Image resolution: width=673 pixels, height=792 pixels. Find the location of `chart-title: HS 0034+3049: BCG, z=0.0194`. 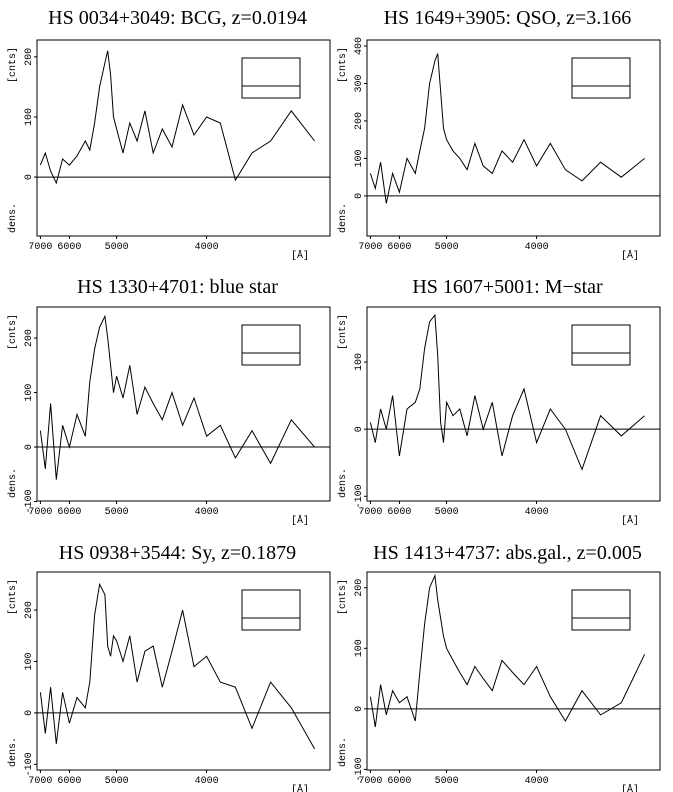

chart-title: HS 0034+3049: BCG, z=0.0194 is located at coordinates (177, 18).